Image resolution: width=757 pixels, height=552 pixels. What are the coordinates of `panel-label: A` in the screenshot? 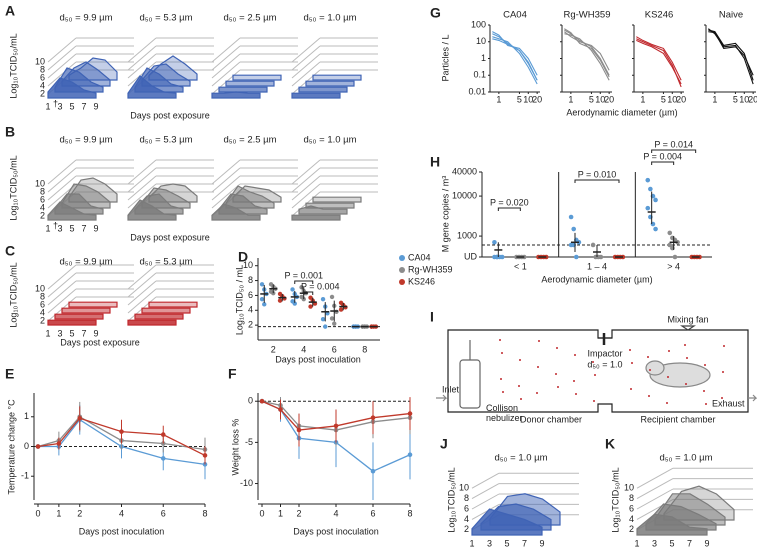 It's located at (10, 11).